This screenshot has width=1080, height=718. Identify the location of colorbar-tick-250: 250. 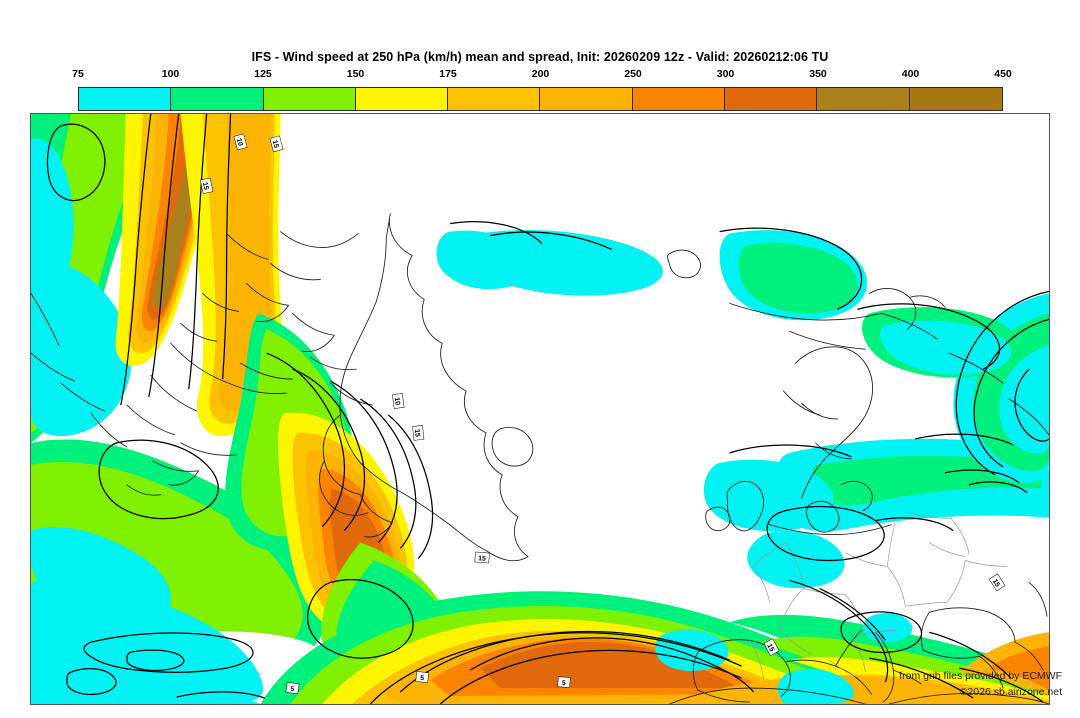
(633, 74).